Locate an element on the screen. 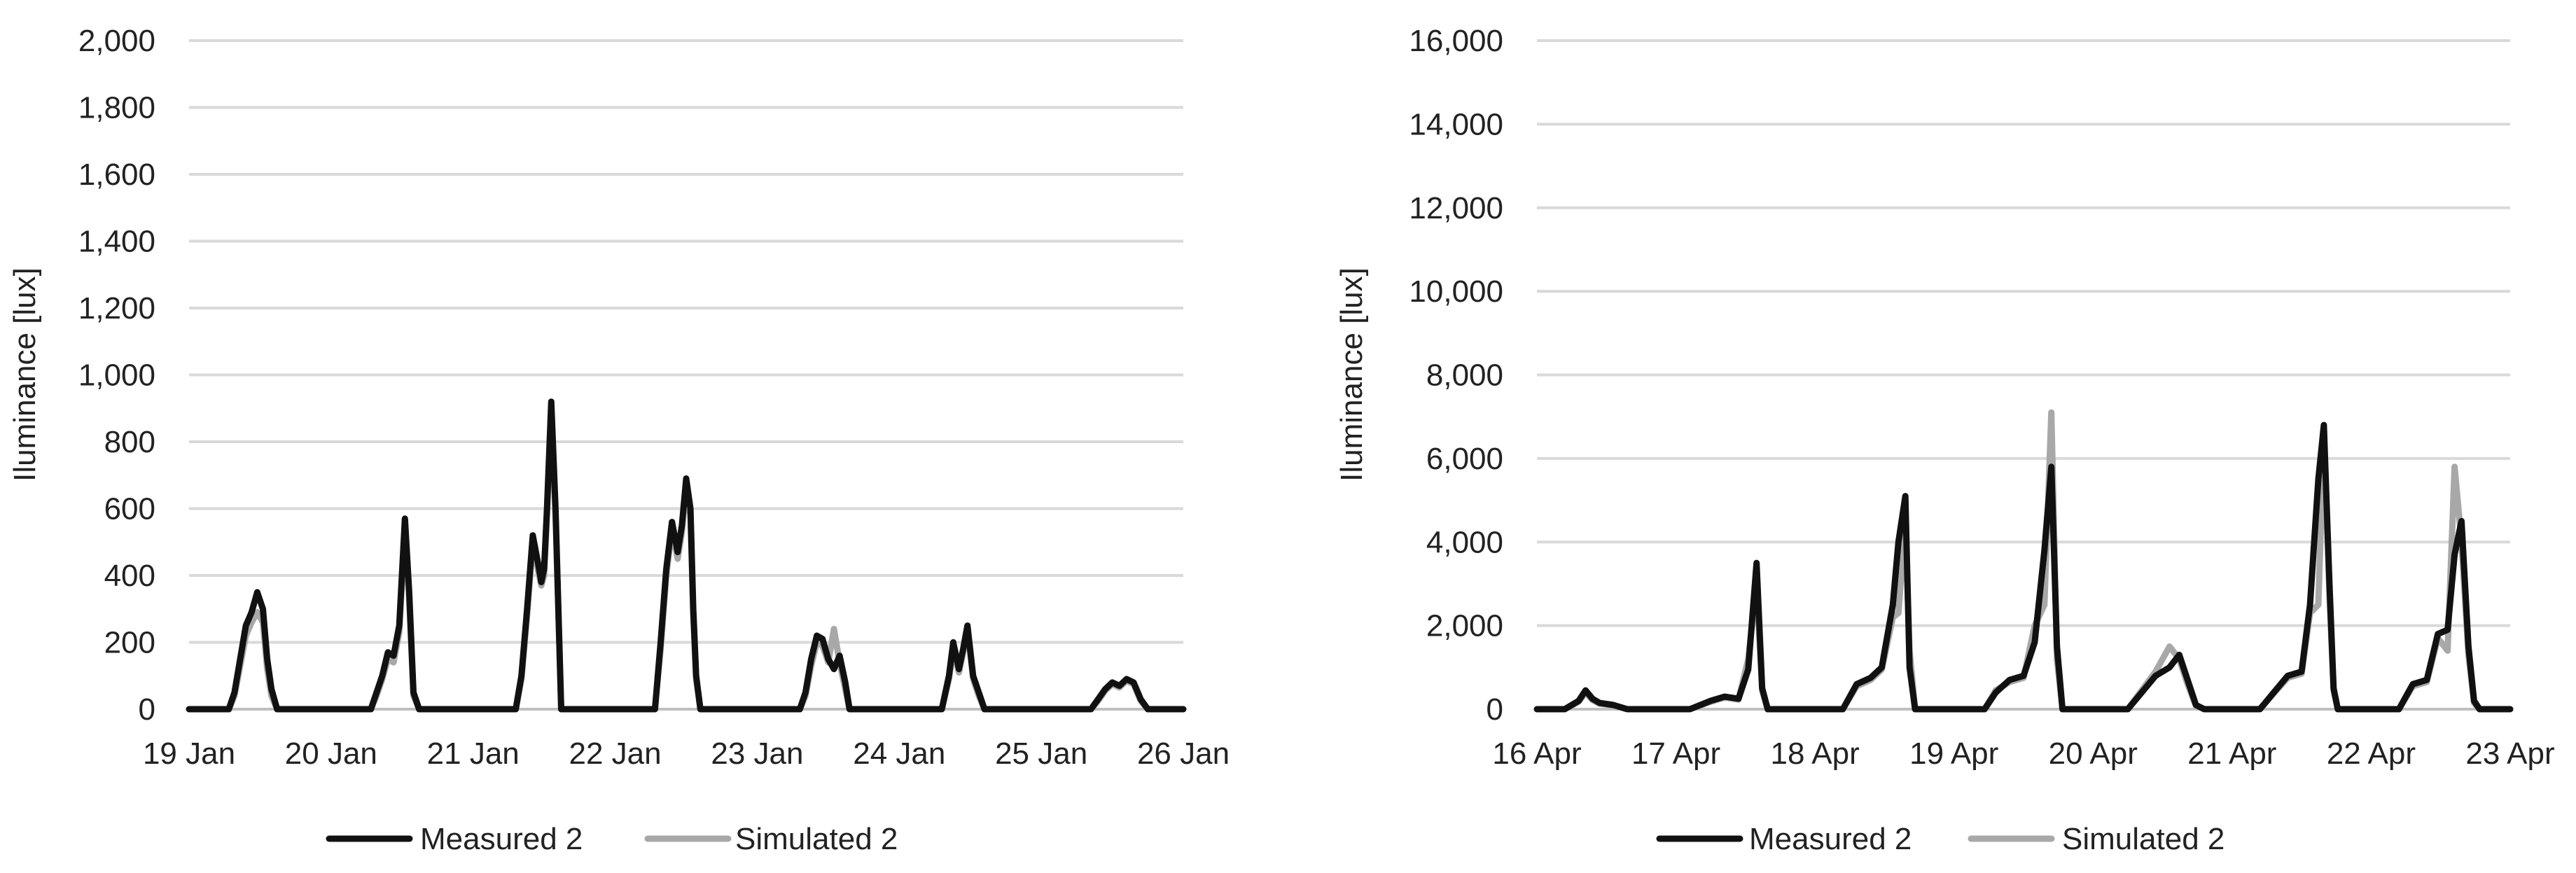 This screenshot has height=873, width=2576. y-tick-label: 600 is located at coordinates (129, 509).